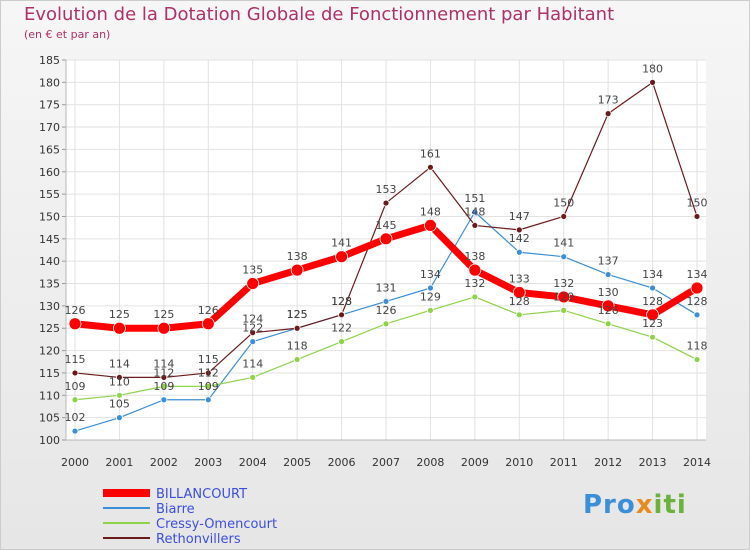 The width and height of the screenshot is (750, 550). Describe the element at coordinates (208, 359) in the screenshot. I see `data-label: 115` at that location.